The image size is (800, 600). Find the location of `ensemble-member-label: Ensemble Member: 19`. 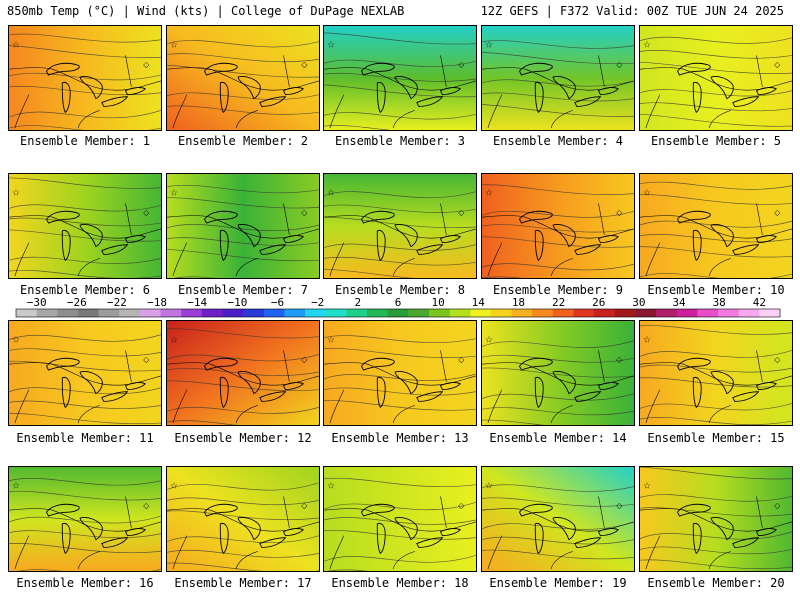

ensemble-member-label: Ensemble Member: 19 is located at coordinates (558, 583).